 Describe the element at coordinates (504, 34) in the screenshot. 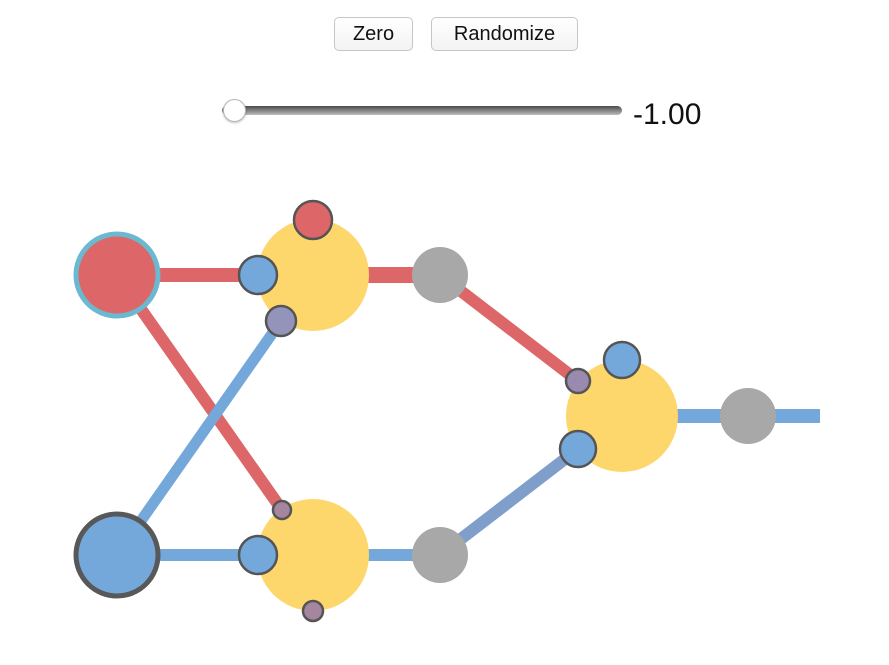

I see `randomize-button: Randomize` at that location.